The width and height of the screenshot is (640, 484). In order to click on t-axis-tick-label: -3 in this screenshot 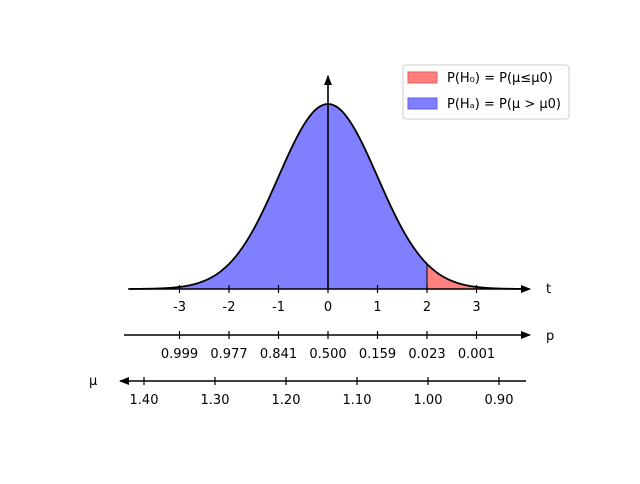, I will do `click(179, 307)`.